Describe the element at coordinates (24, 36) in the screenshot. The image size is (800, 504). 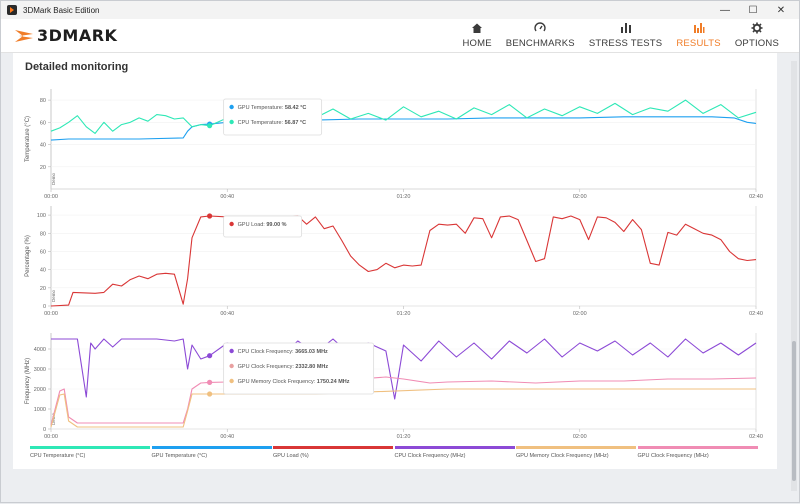
I see `logo-mark-icon` at that location.